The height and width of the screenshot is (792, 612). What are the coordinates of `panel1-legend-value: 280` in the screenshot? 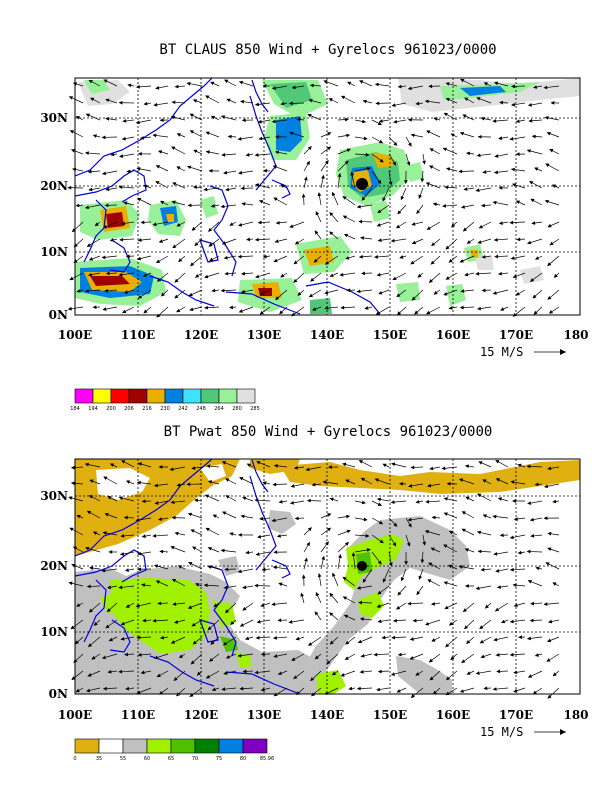 It's located at (237, 409).